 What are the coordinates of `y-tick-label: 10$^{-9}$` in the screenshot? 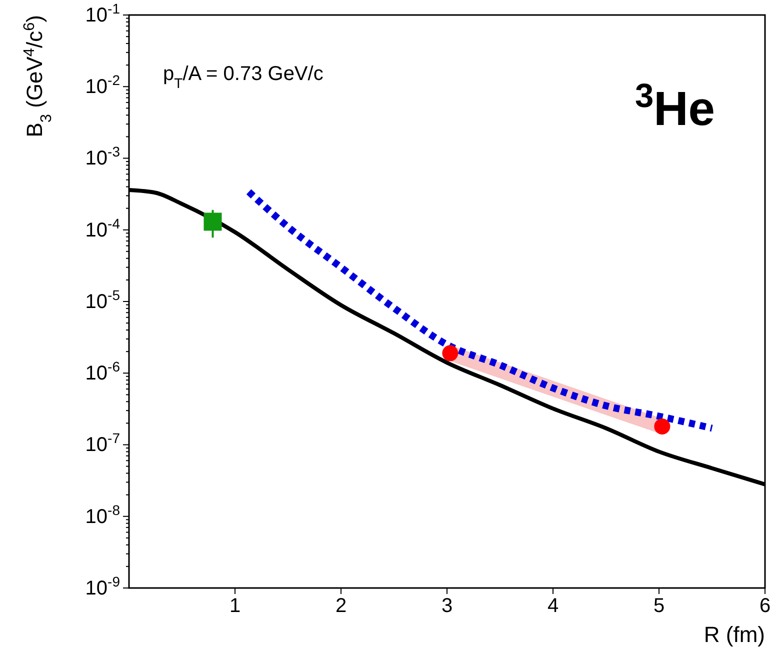 It's located at (102, 586).